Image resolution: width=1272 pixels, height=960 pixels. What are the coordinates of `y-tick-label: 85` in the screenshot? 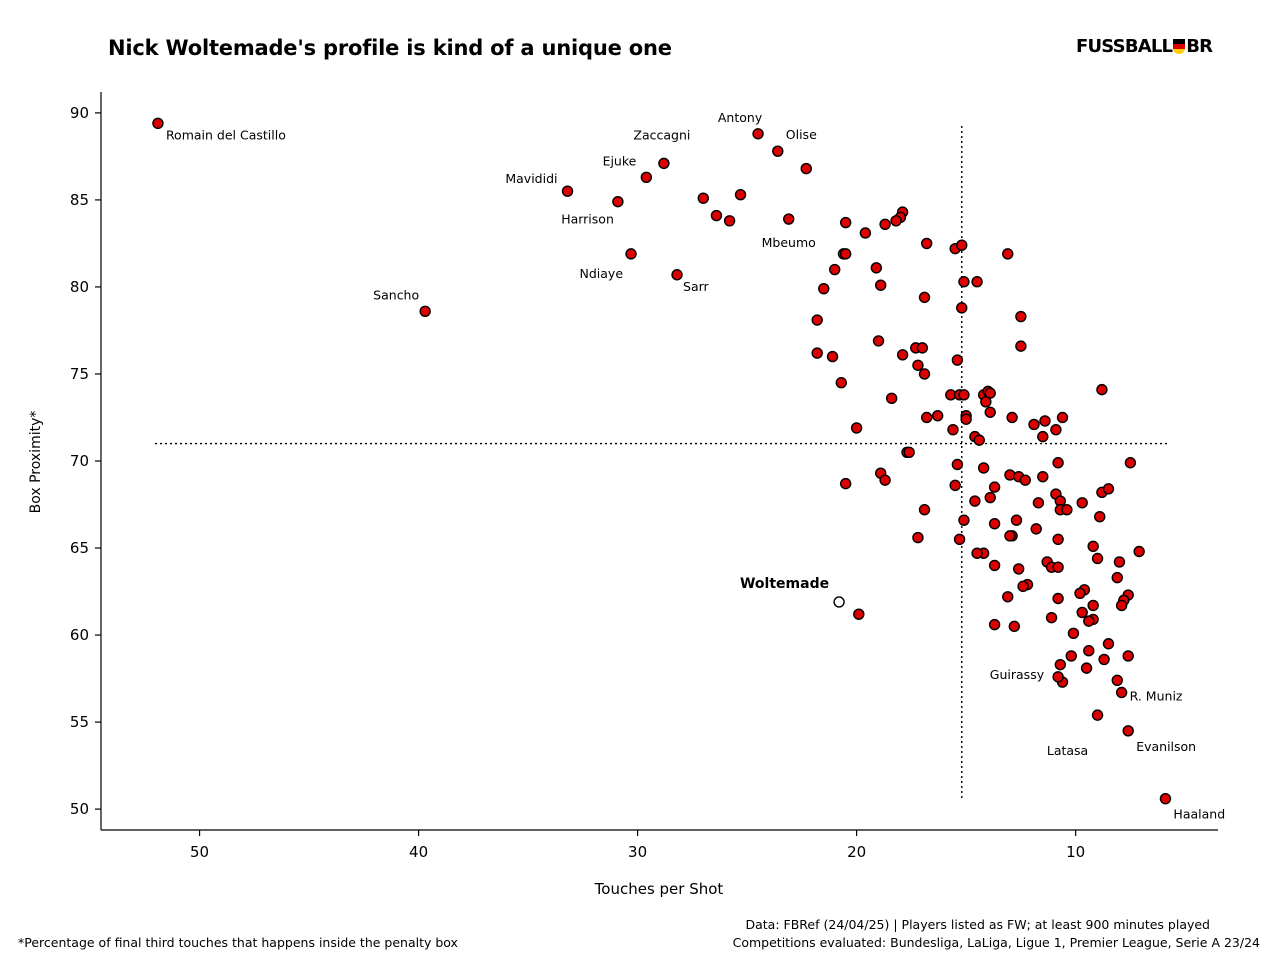 It's located at (79, 200).